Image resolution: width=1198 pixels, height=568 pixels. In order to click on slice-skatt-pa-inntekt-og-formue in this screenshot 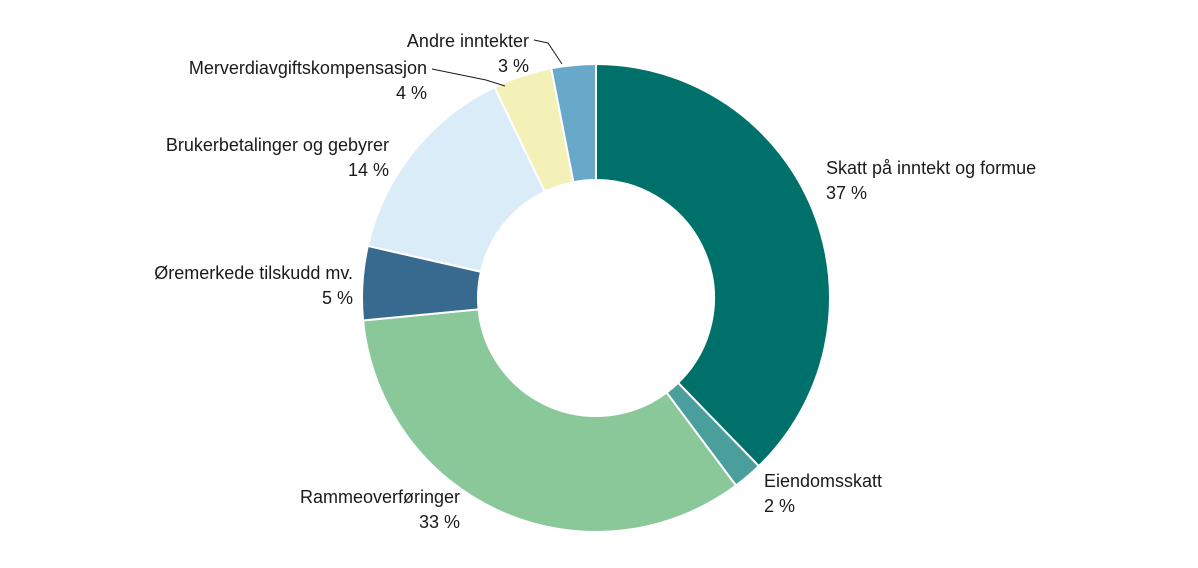, I will do `click(713, 265)`.